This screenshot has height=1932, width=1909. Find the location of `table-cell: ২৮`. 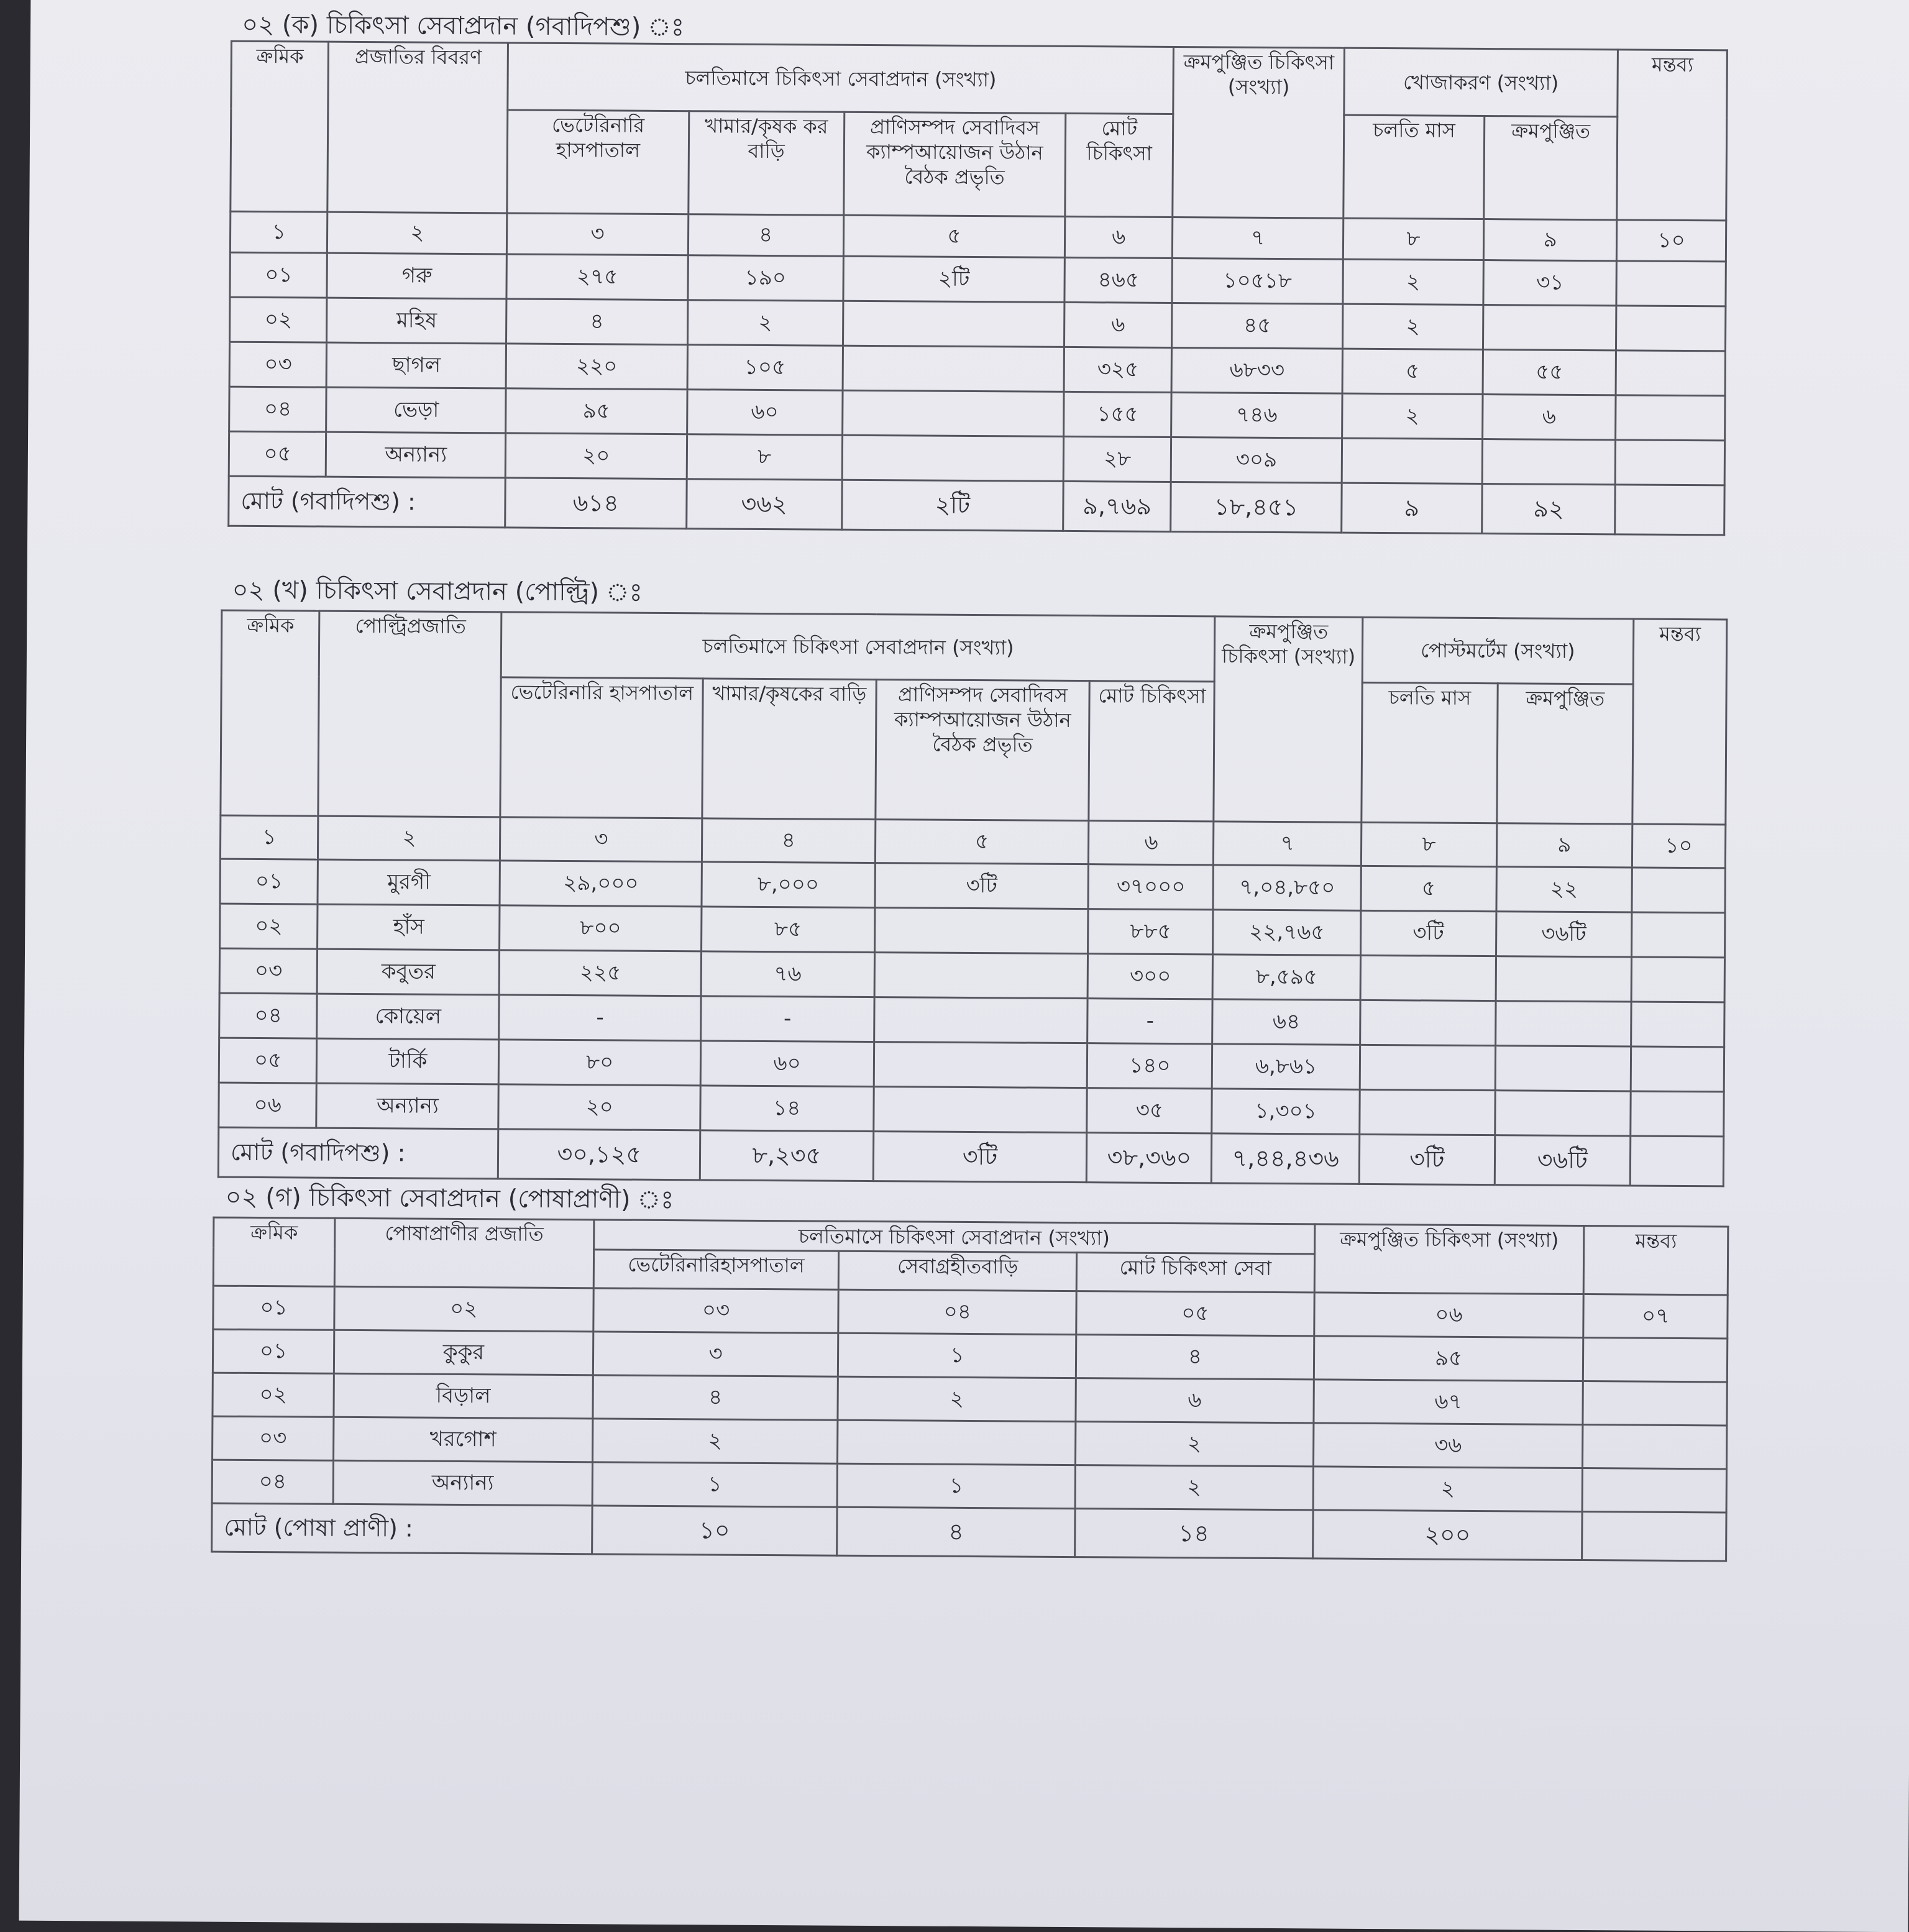

table-cell: ২৮ is located at coordinates (1117, 459).